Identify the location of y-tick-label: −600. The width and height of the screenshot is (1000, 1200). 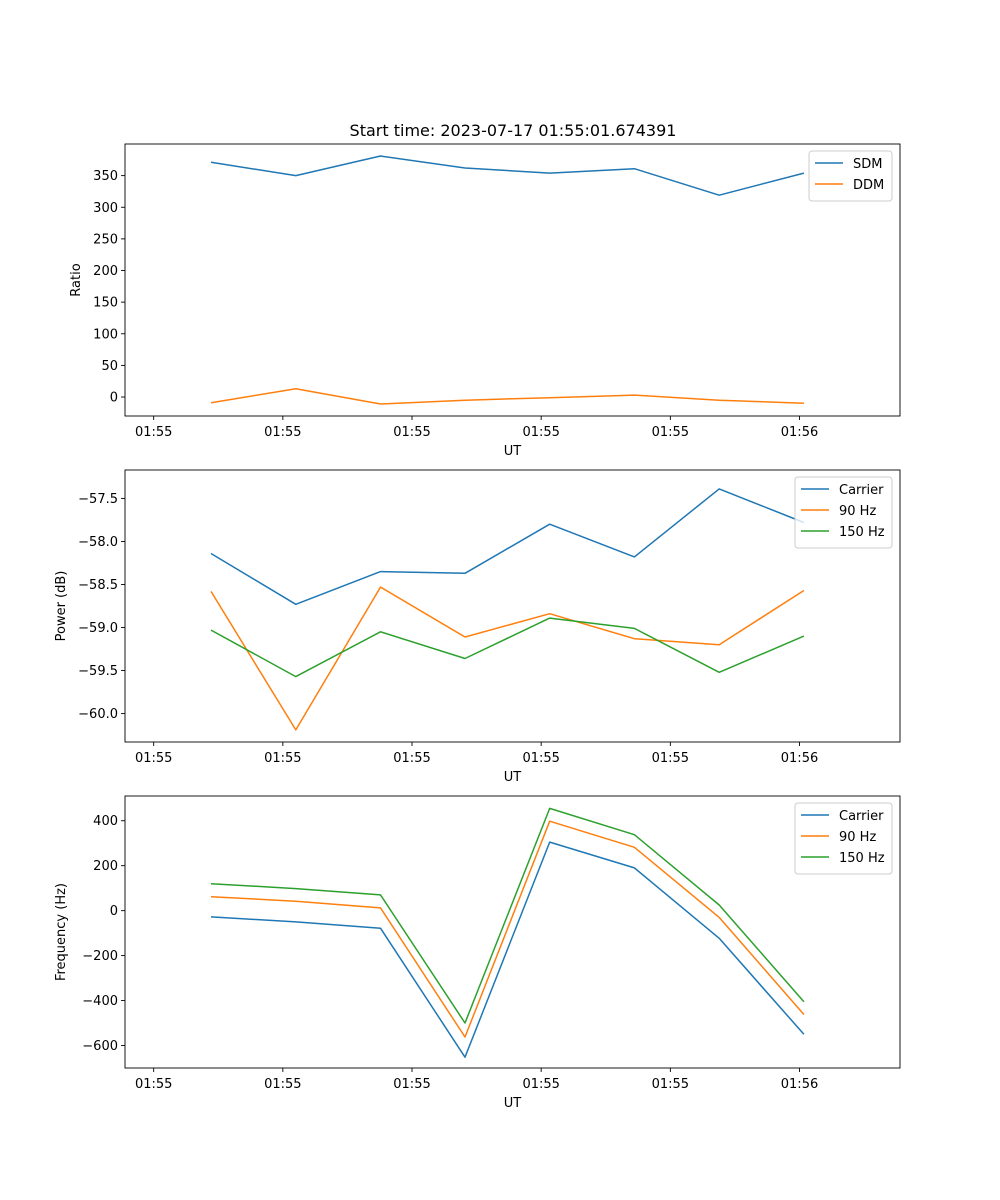
(100, 1046).